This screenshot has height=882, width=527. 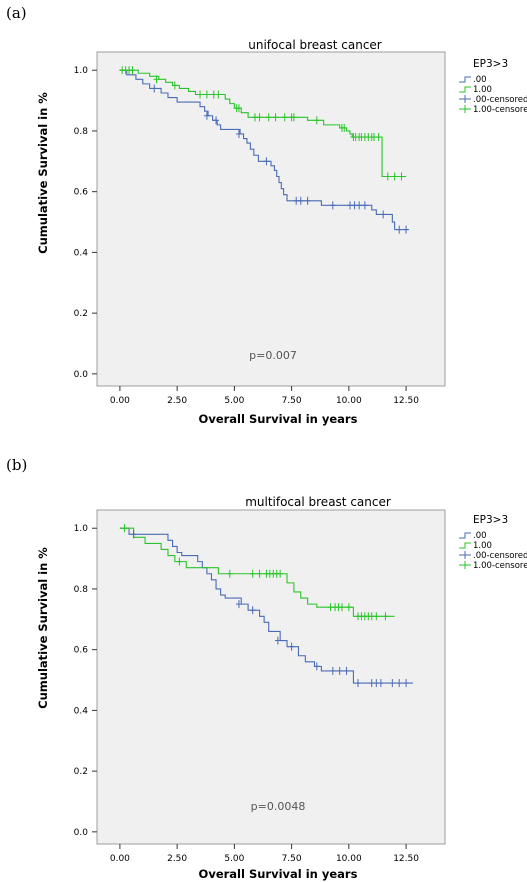 I want to click on panel-a-series, so click(x=264, y=150).